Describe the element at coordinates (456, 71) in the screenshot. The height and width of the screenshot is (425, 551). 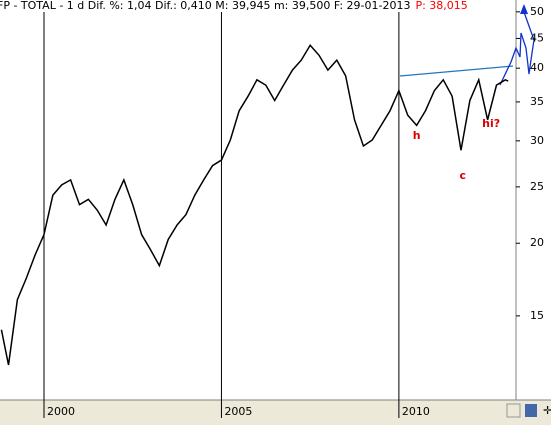
I see `trend-line` at that location.